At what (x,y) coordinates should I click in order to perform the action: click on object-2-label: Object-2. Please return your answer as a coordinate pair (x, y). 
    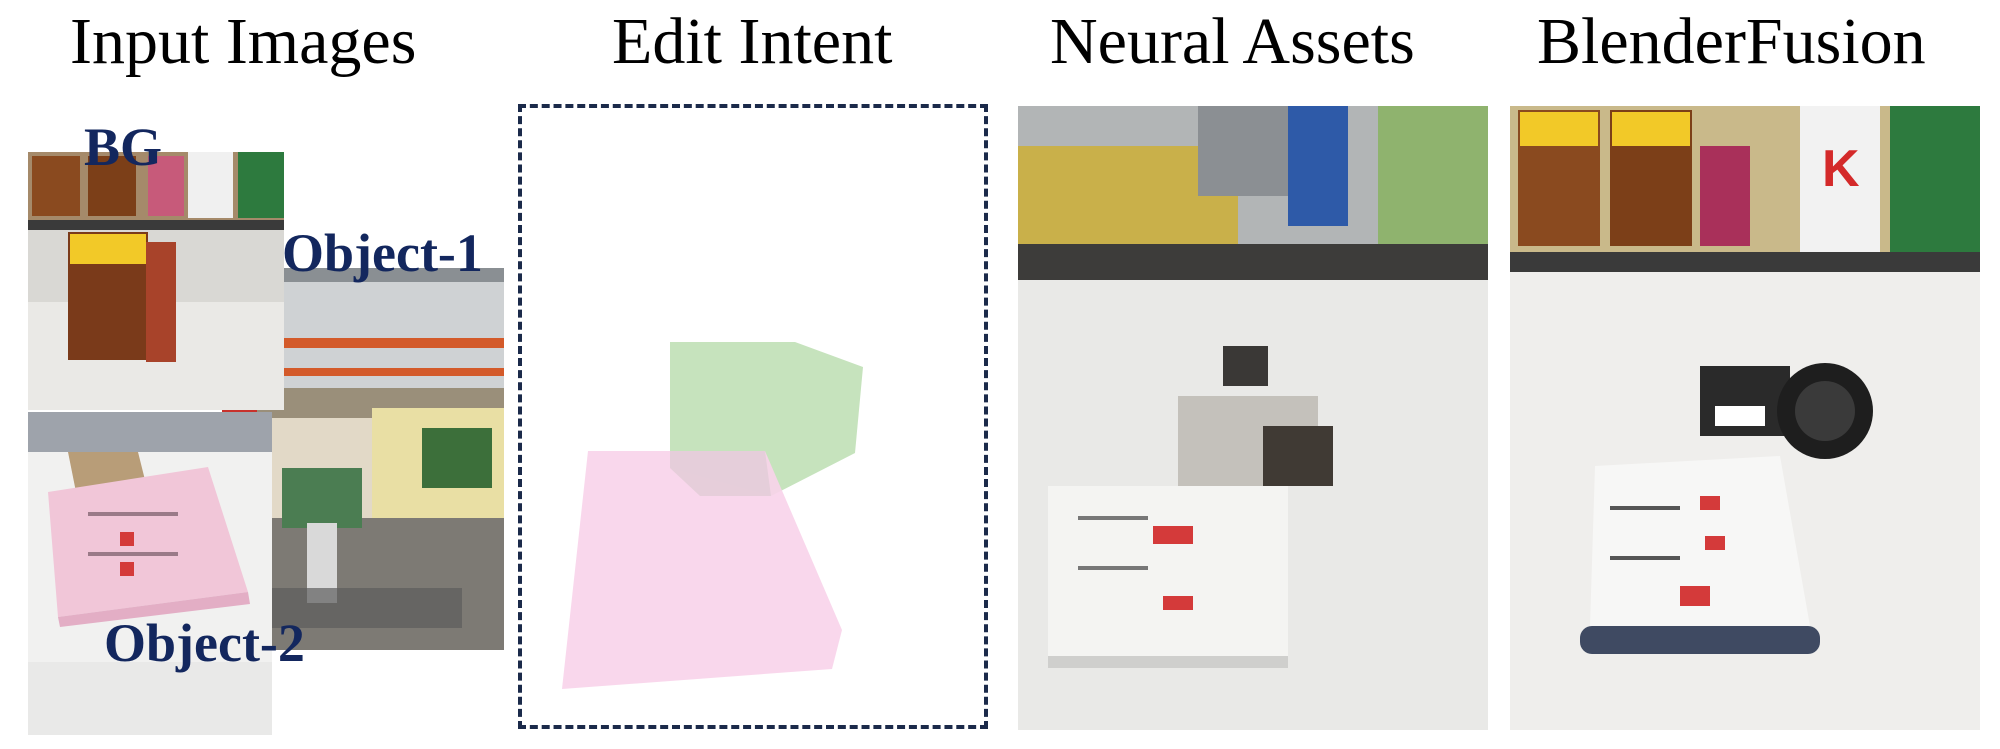
    Looking at the image, I should click on (204, 643).